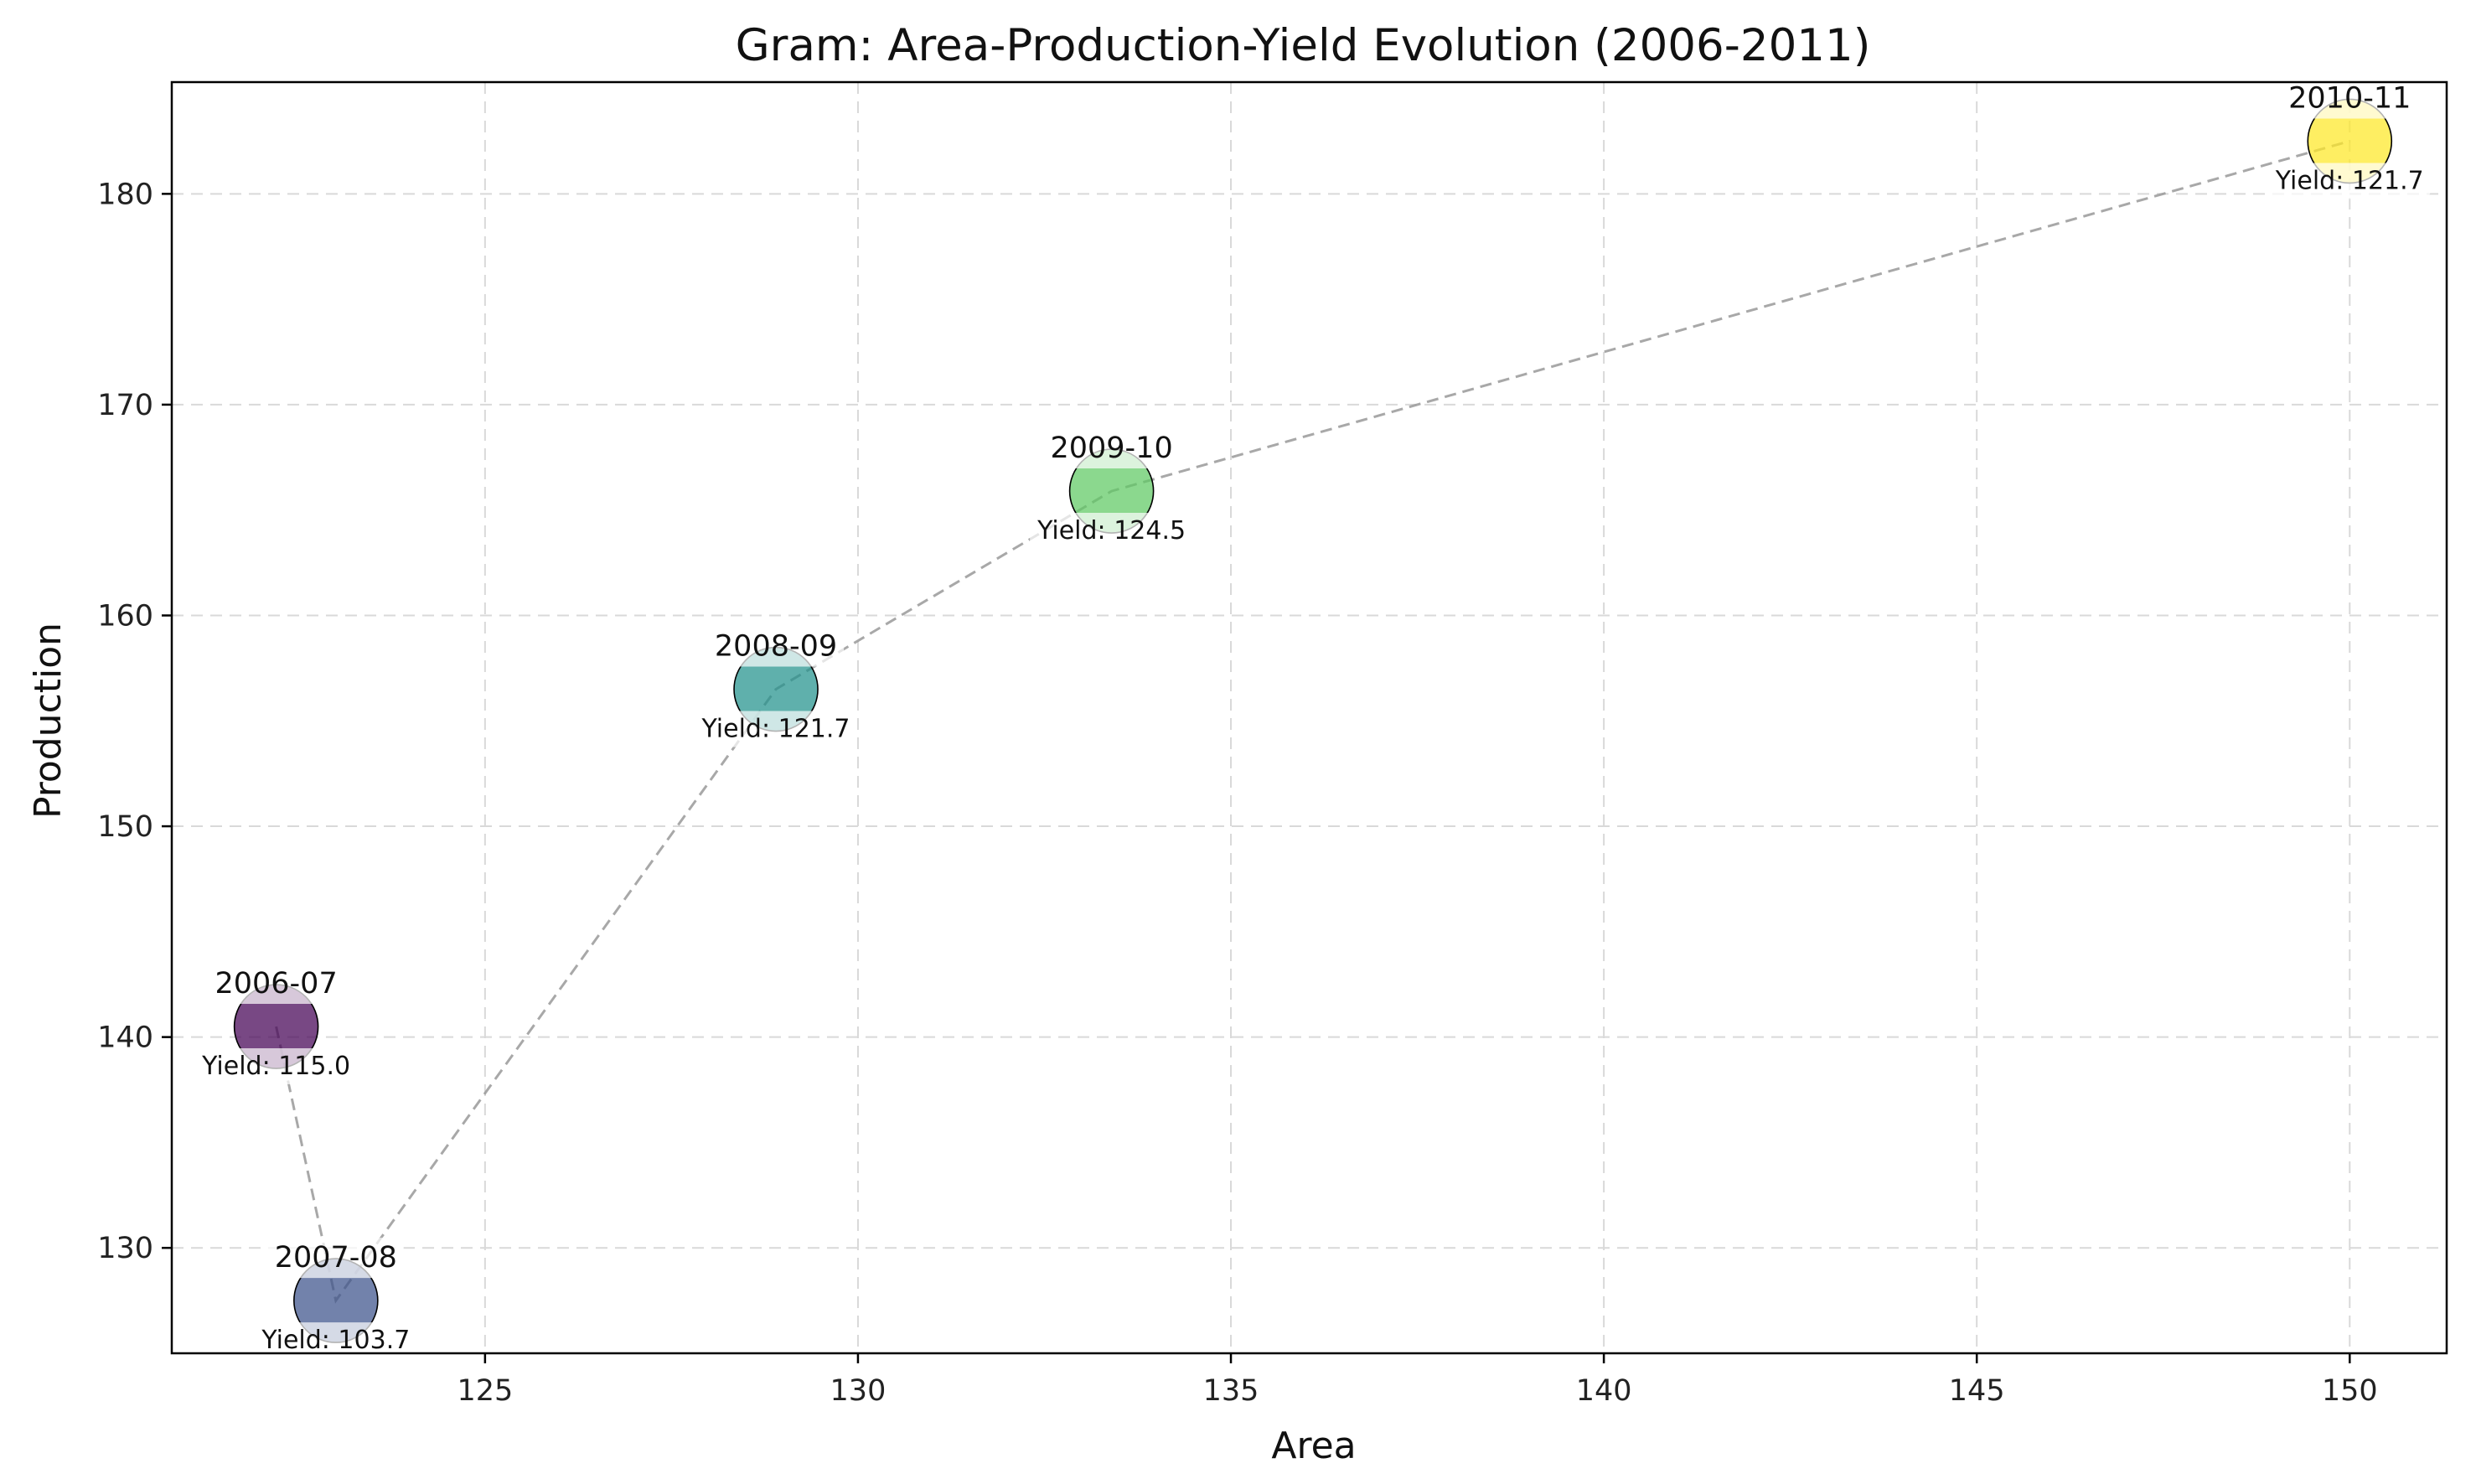 The height and width of the screenshot is (1484, 2476). I want to click on point-yield-label: Yield: 115.0, so click(275, 1066).